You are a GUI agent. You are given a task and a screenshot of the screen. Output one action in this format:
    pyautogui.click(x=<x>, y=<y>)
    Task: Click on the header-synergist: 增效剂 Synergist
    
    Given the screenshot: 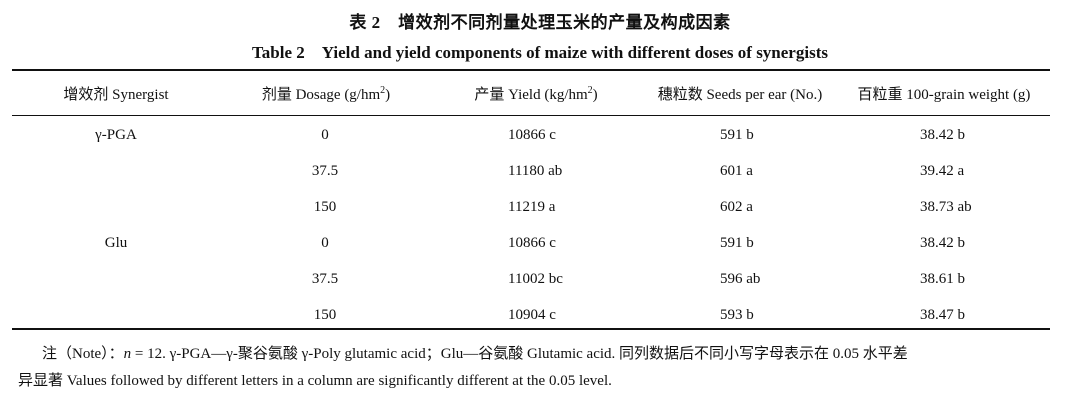 What is the action you would take?
    pyautogui.click(x=116, y=95)
    